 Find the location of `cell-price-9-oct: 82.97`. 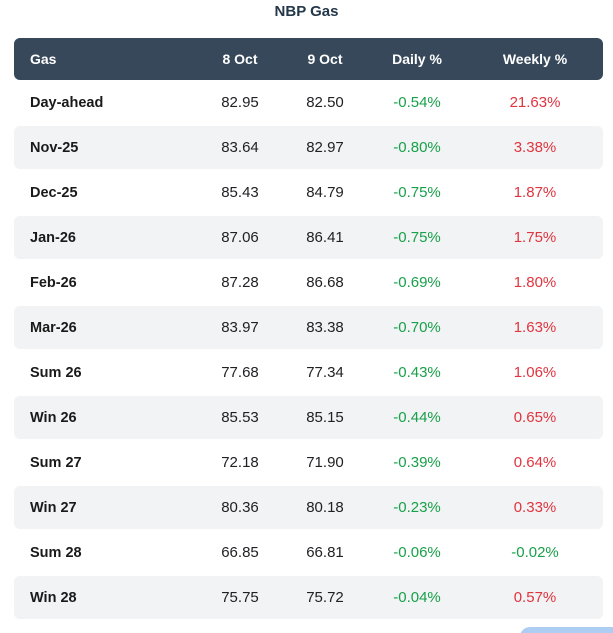

cell-price-9-oct: 82.97 is located at coordinates (325, 147).